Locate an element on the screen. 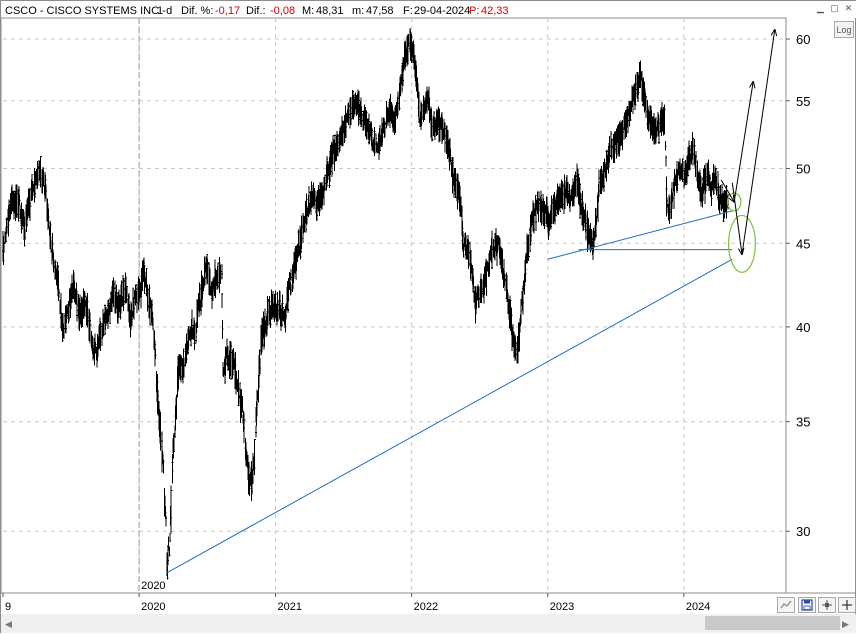  min-value: 47,58 is located at coordinates (380, 11).